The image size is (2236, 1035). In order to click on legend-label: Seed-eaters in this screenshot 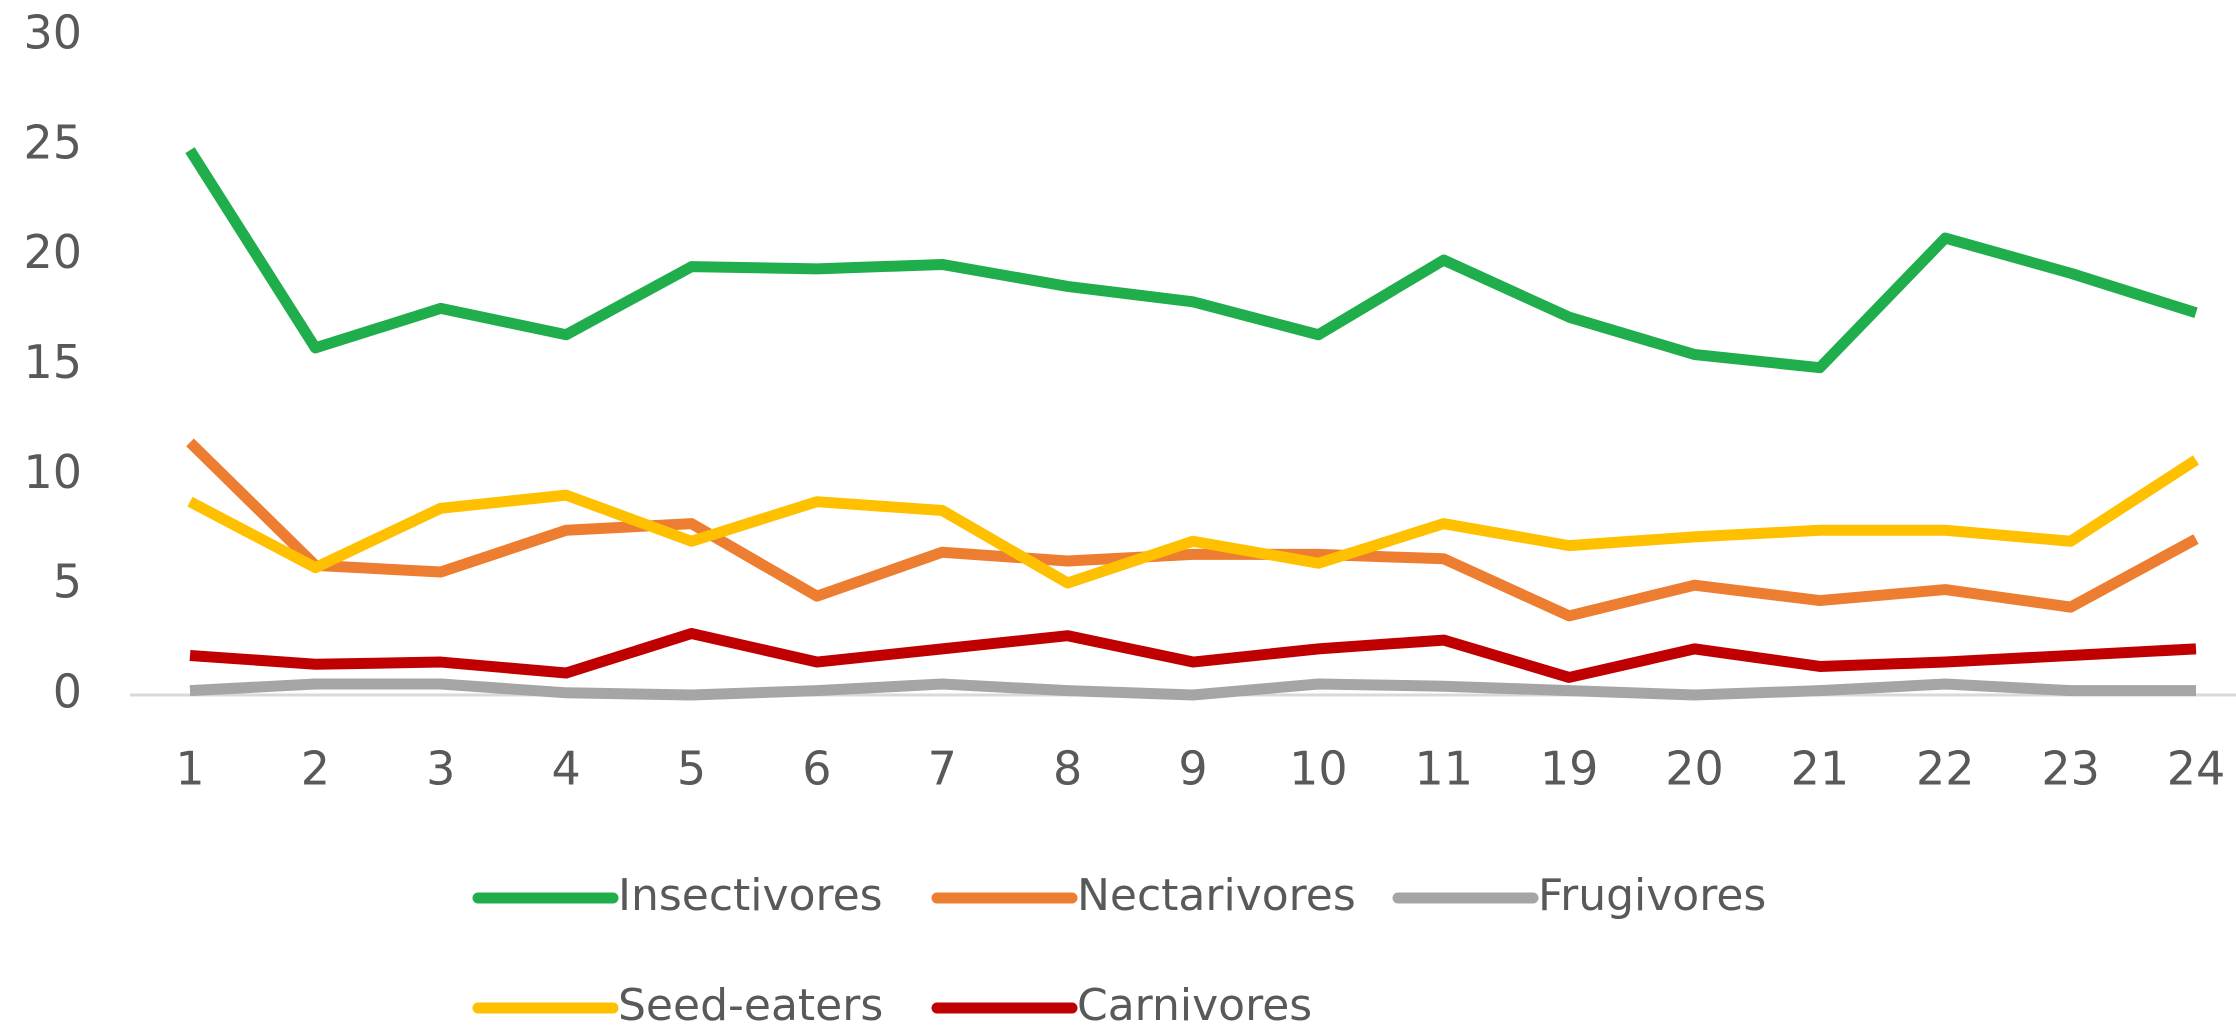, I will do `click(750, 1005)`.